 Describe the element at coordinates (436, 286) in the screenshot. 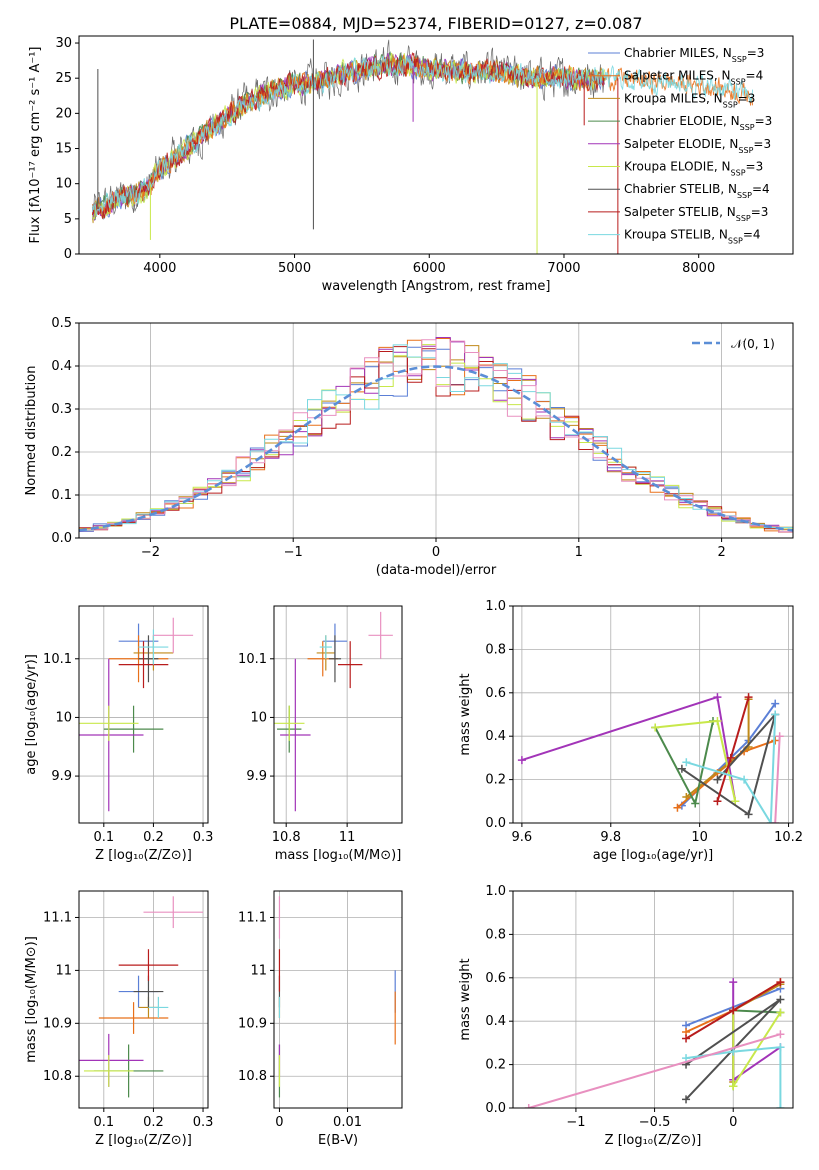

I see `x-axis-label: wavelength [Angstrom, rest frame]` at that location.